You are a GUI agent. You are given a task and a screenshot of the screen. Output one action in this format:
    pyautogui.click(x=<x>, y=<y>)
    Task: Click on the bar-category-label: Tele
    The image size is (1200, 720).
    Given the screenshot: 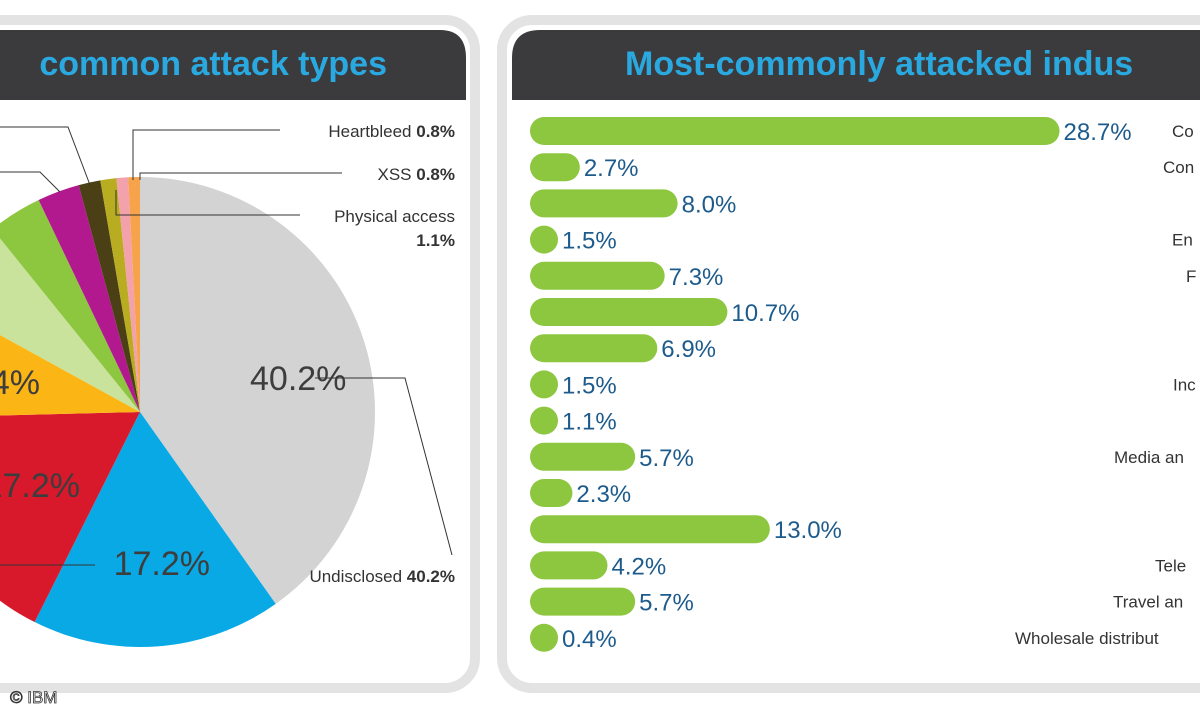 What is the action you would take?
    pyautogui.click(x=1170, y=565)
    